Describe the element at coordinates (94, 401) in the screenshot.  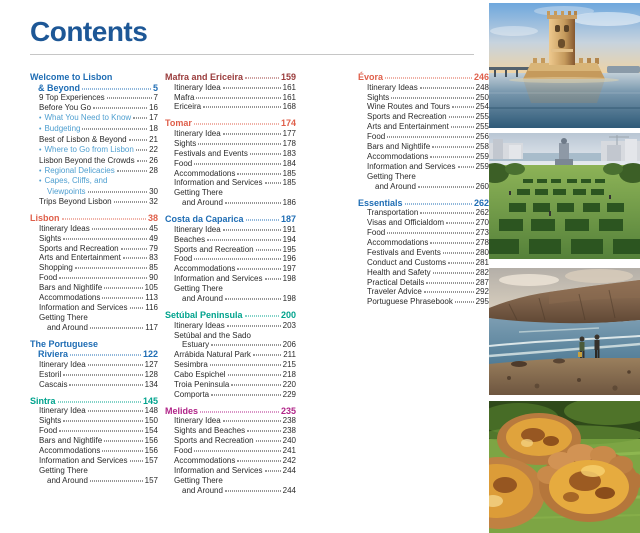
I see `toc-section-title: Sintra 145` at that location.